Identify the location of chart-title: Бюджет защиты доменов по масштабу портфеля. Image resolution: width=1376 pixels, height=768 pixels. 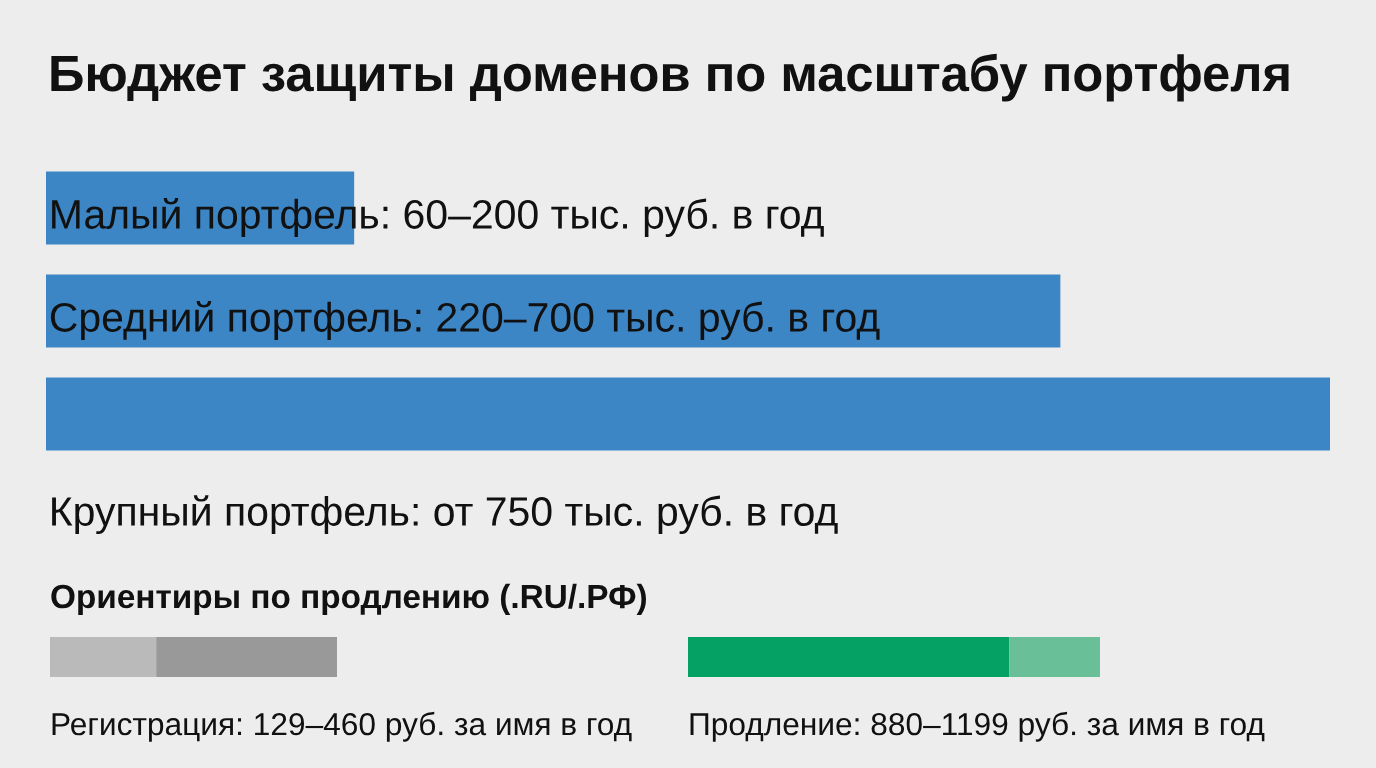
(670, 77).